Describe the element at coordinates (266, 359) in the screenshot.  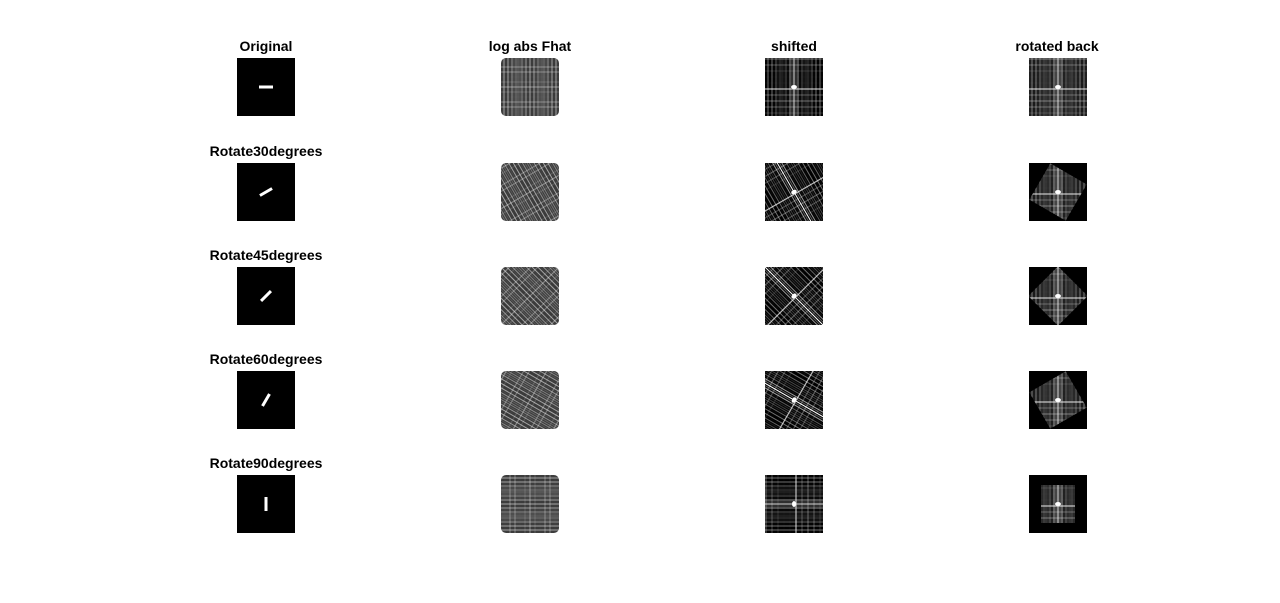
I see `title-rotate-60: Rotate60degrees` at that location.